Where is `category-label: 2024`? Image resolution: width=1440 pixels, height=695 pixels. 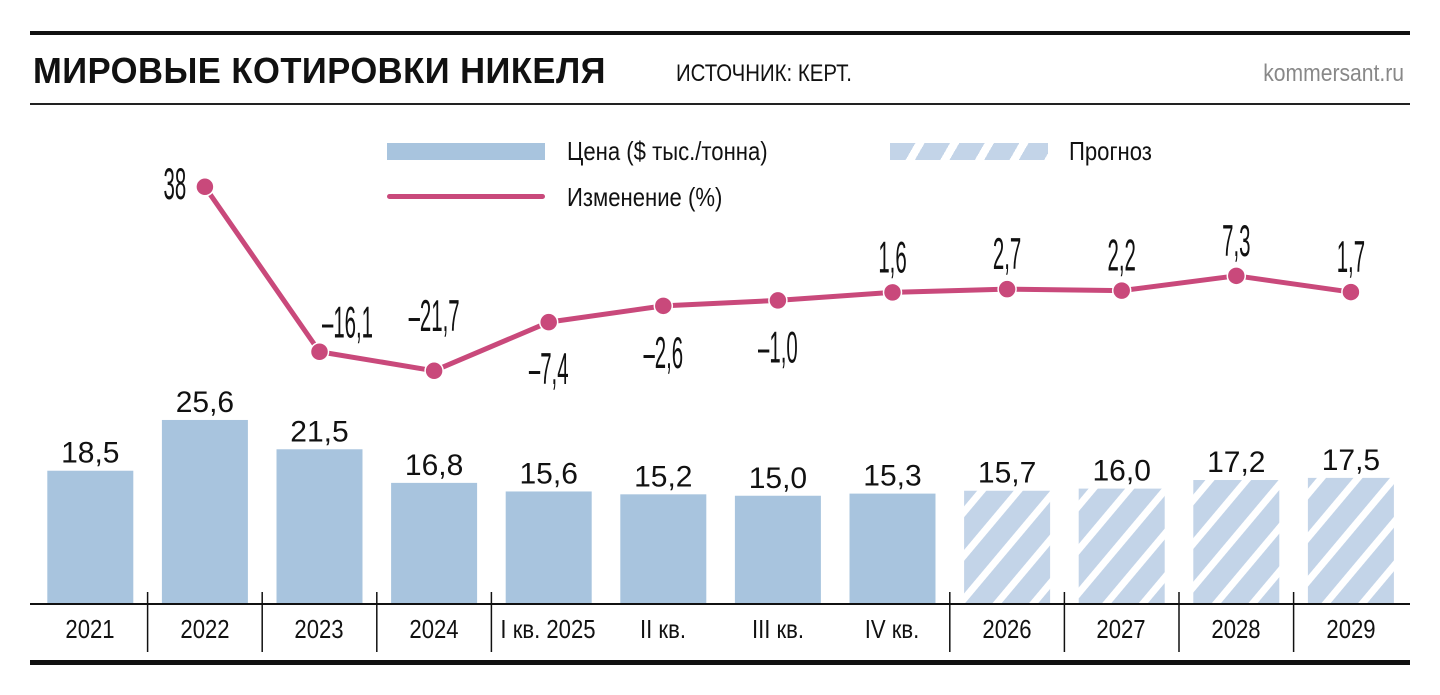 category-label: 2024 is located at coordinates (434, 629).